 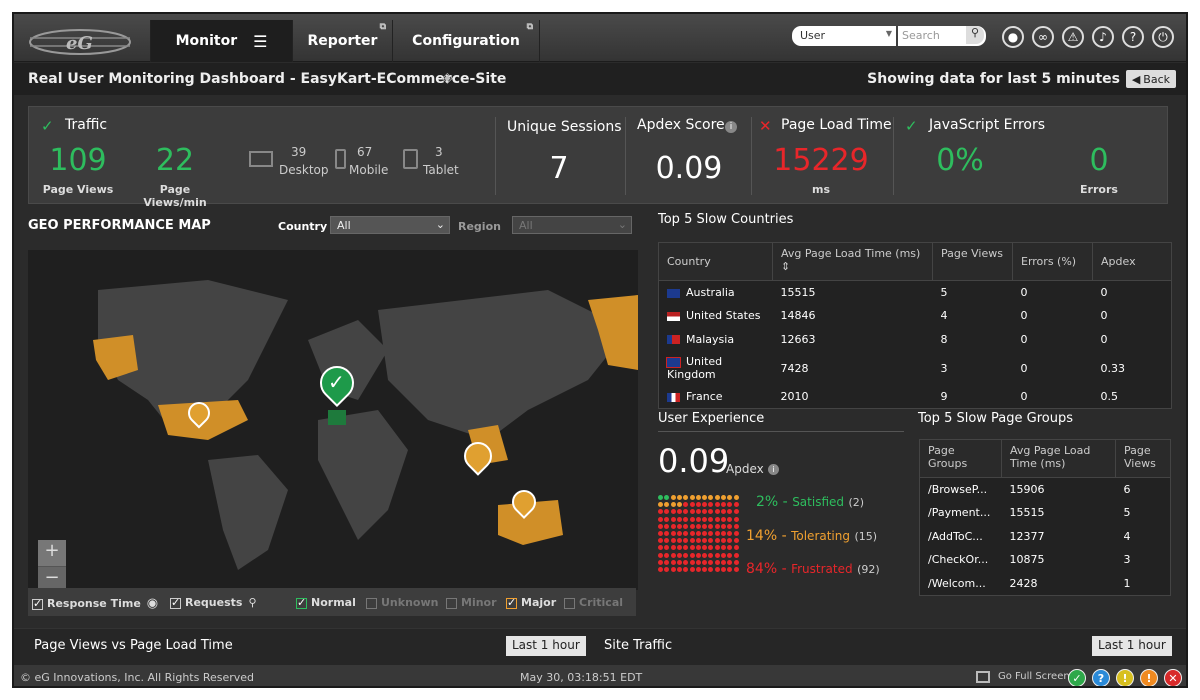 What do you see at coordinates (326, 602) in the screenshot?
I see `normal-filter: Normal` at bounding box center [326, 602].